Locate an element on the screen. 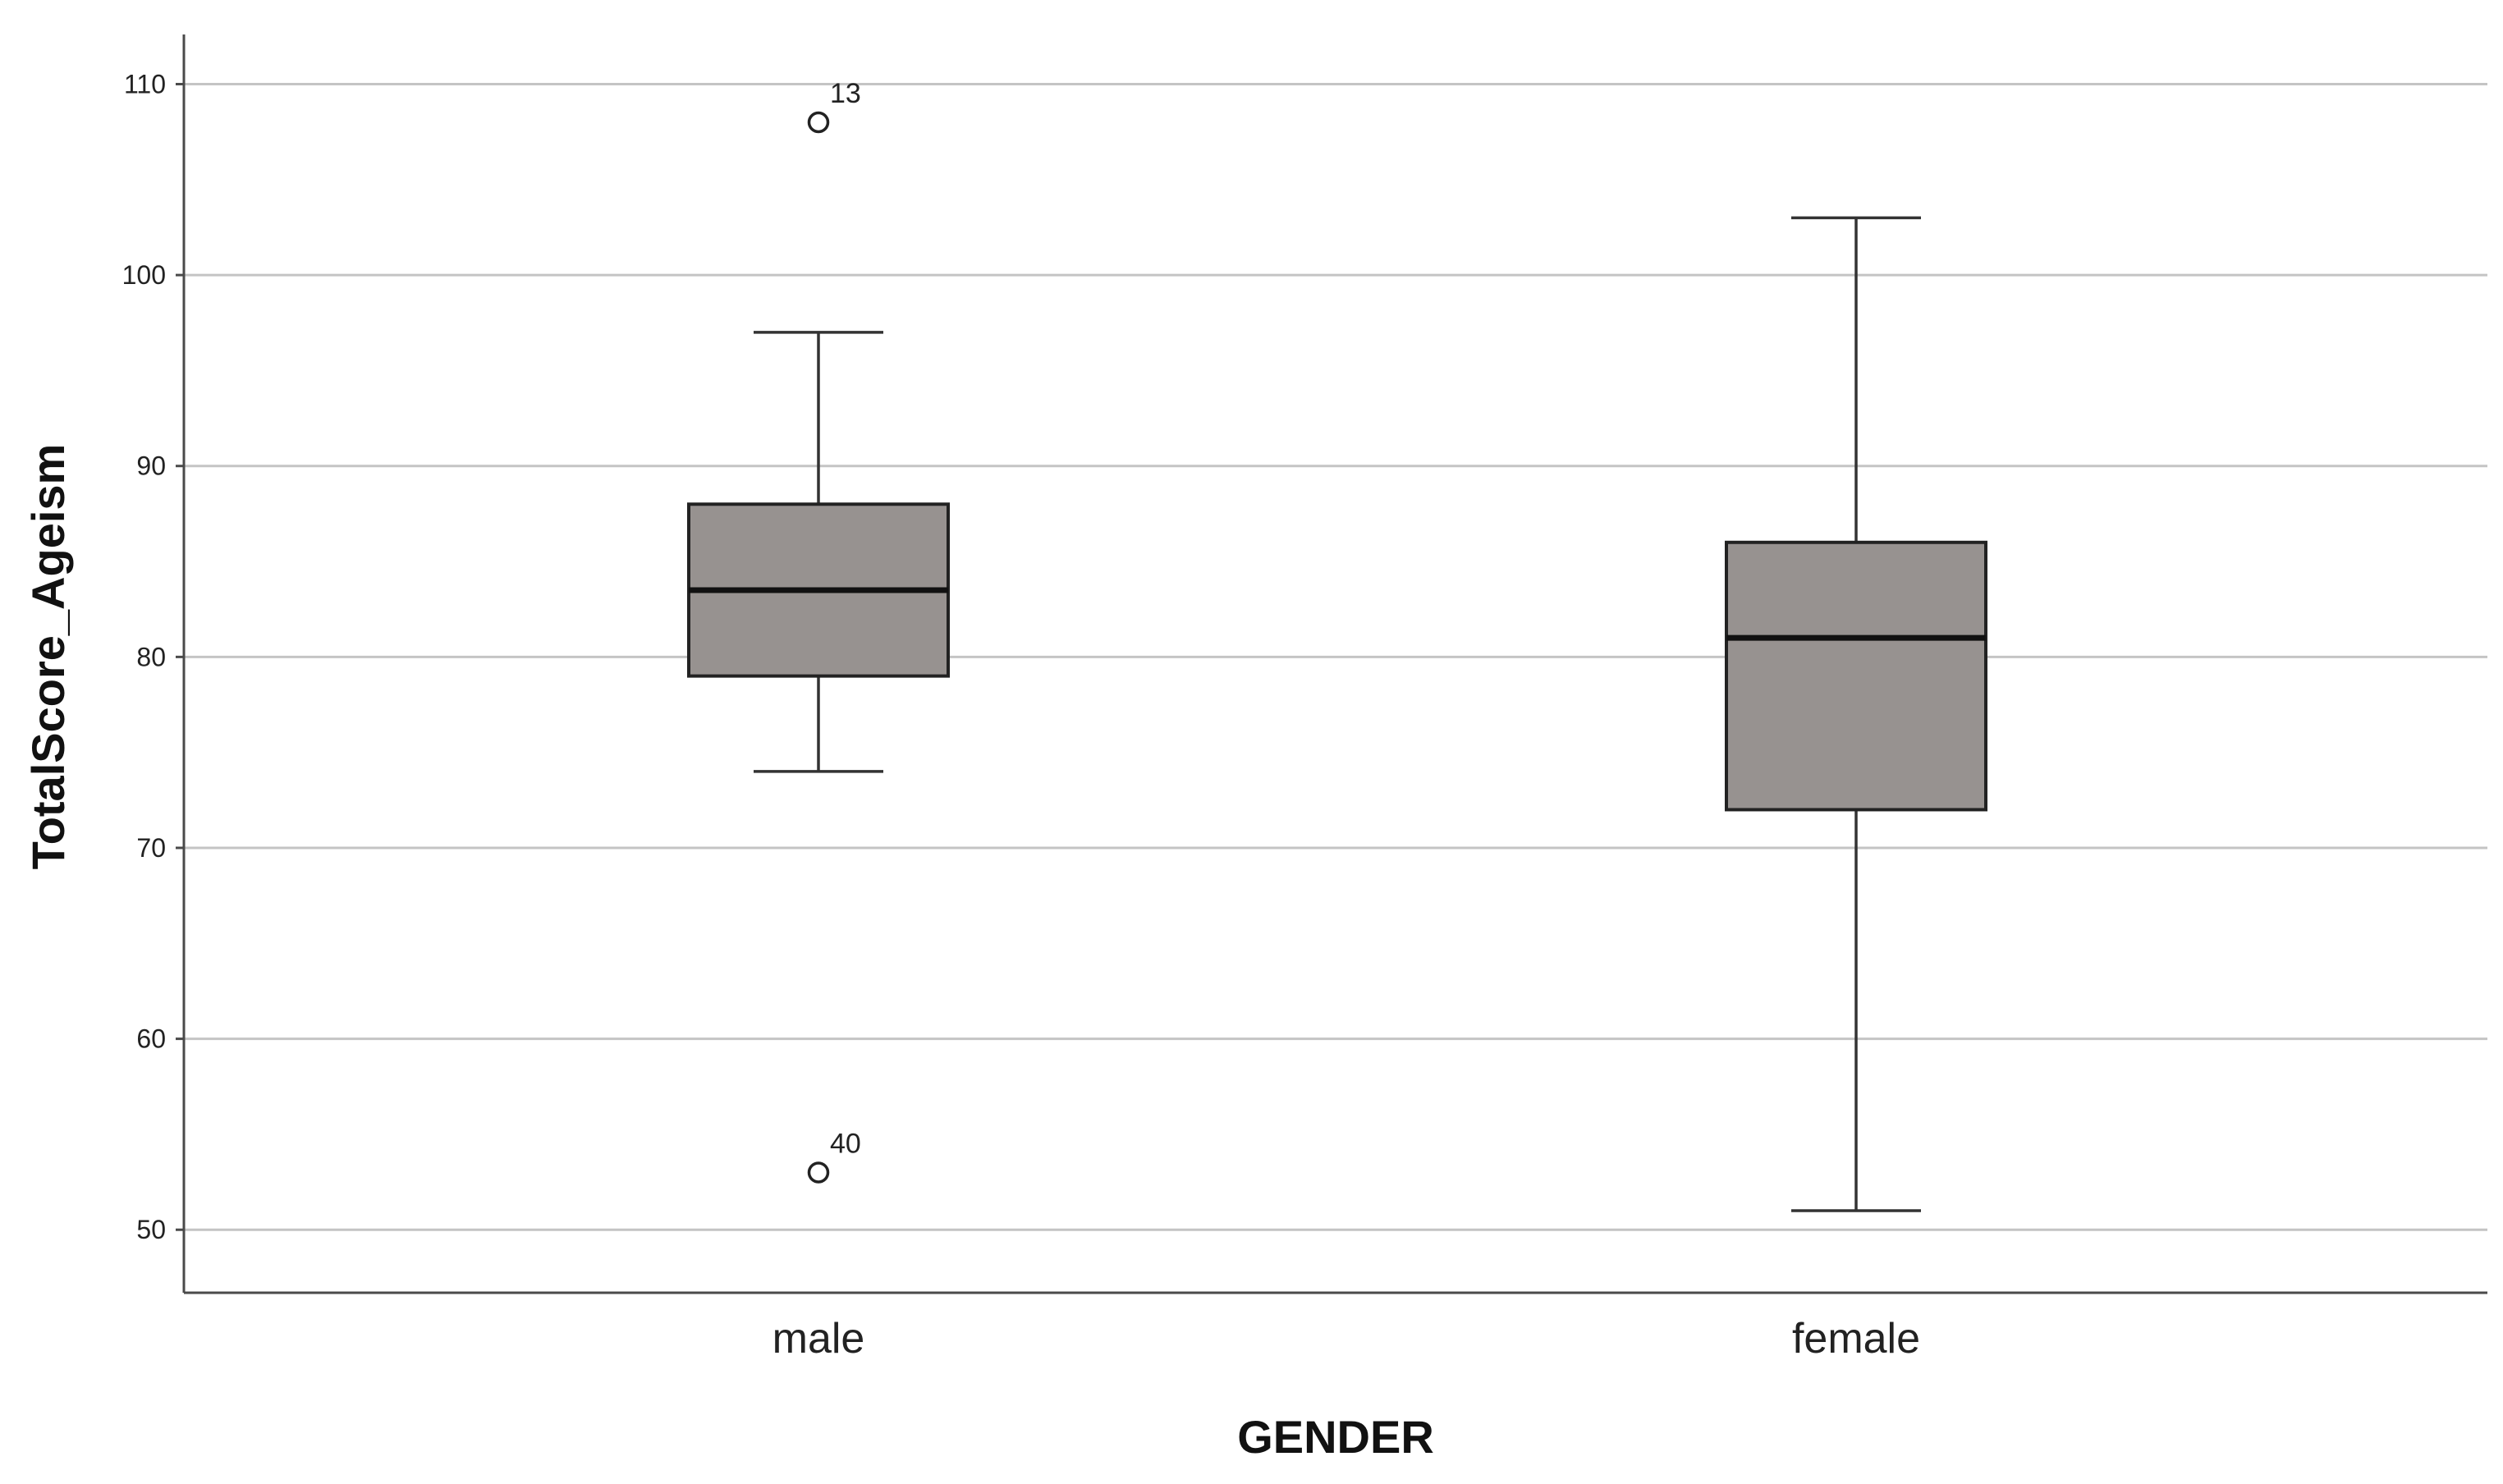 Image resolution: width=2503 pixels, height=1484 pixels. outlier-label-40: 40 is located at coordinates (845, 1143).